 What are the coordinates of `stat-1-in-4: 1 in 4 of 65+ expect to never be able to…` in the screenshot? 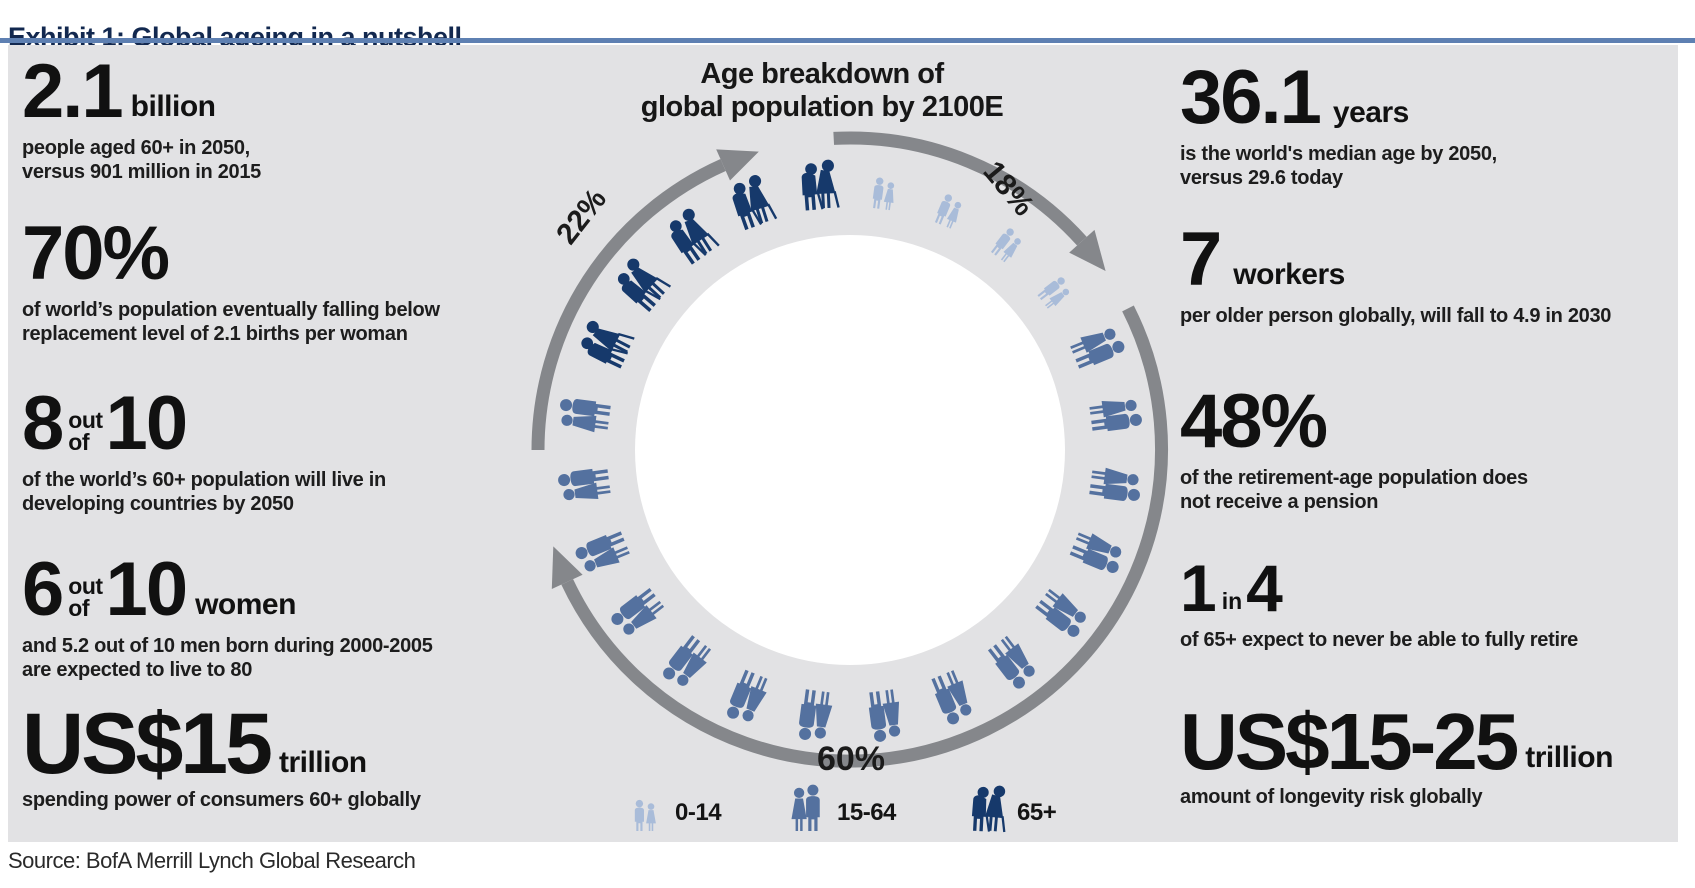 It's located at (1379, 601).